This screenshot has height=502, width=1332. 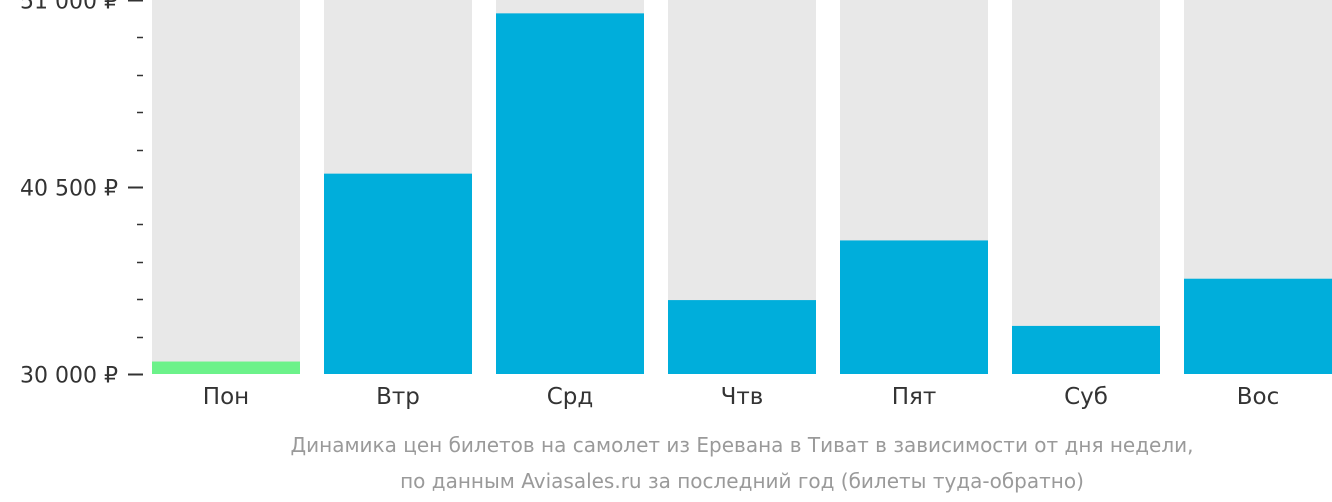 I want to click on x-tick-label: Втр, so click(x=398, y=397).